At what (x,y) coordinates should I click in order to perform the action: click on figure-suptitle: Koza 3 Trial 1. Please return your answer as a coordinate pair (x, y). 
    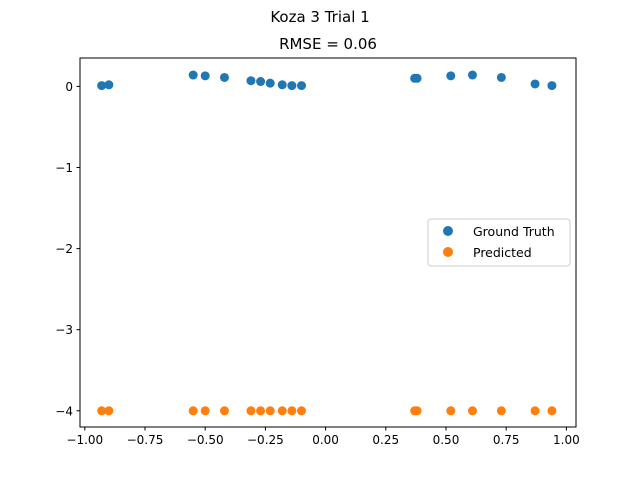
    Looking at the image, I should click on (319, 17).